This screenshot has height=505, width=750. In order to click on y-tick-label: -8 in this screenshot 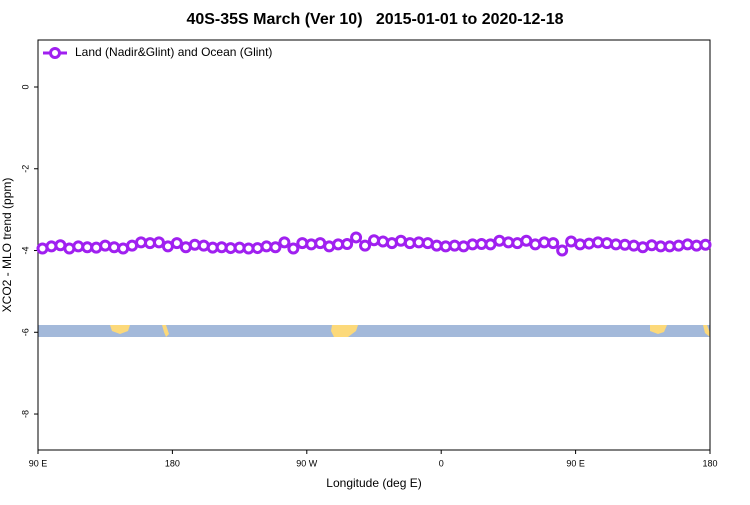, I will do `click(25, 414)`.